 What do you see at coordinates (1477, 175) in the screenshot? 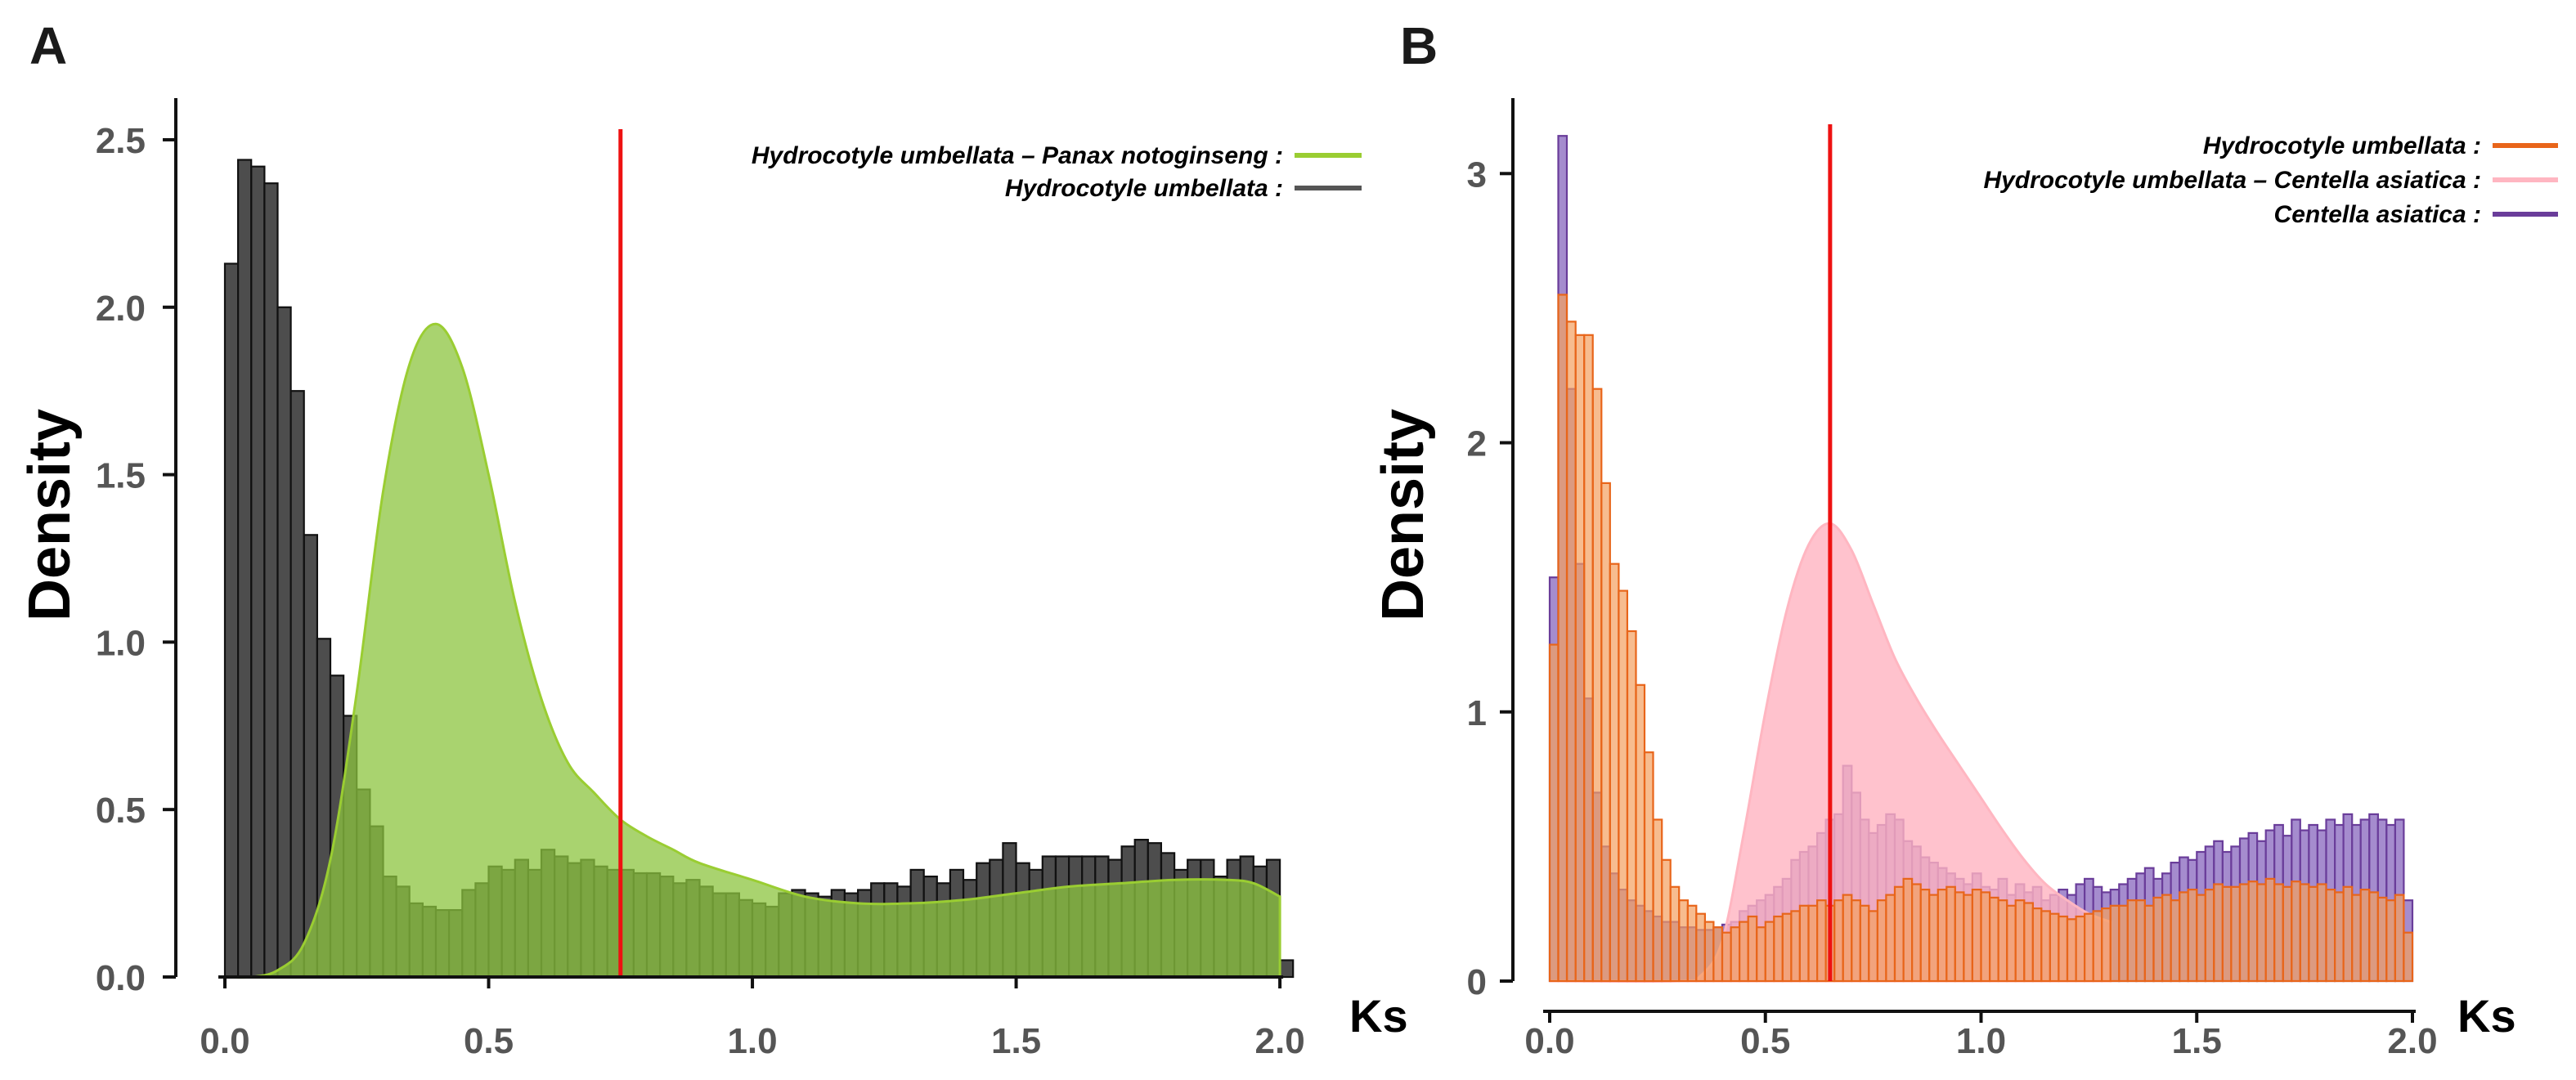
I see `y-tick-label: 3` at bounding box center [1477, 175].